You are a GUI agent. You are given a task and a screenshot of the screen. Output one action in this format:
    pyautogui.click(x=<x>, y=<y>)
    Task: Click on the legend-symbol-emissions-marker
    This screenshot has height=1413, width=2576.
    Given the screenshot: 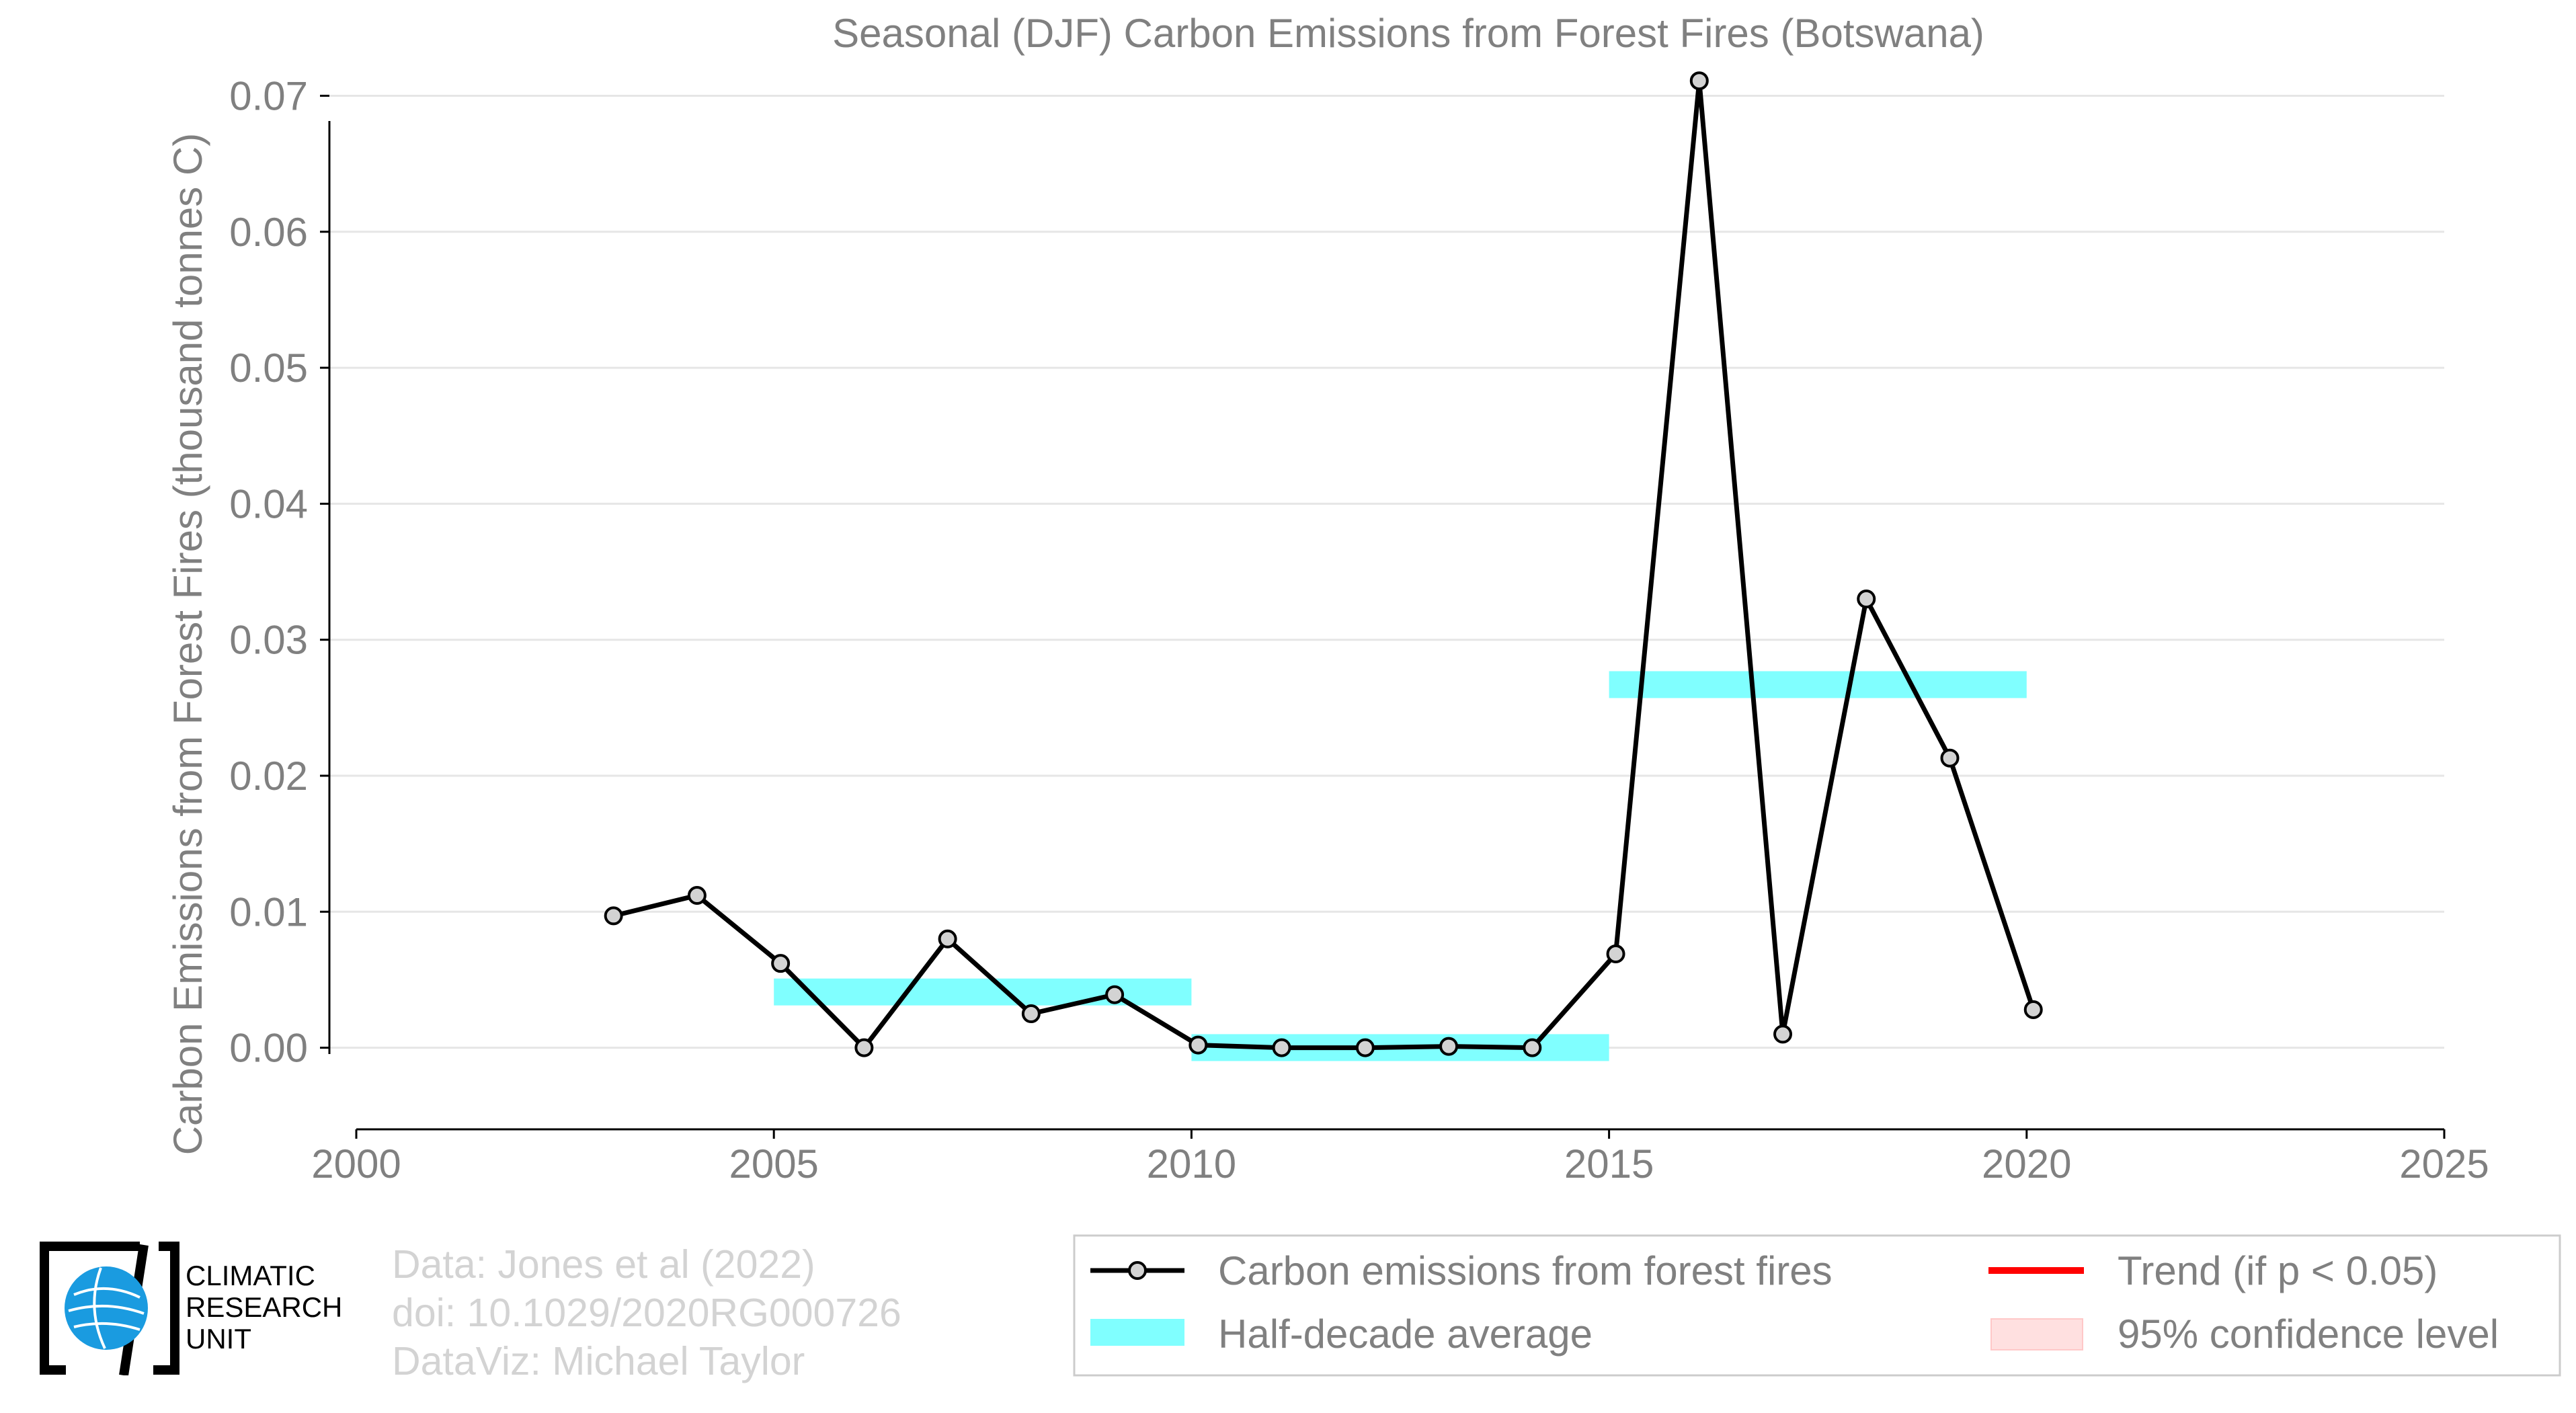 What is the action you would take?
    pyautogui.click(x=1137, y=1271)
    